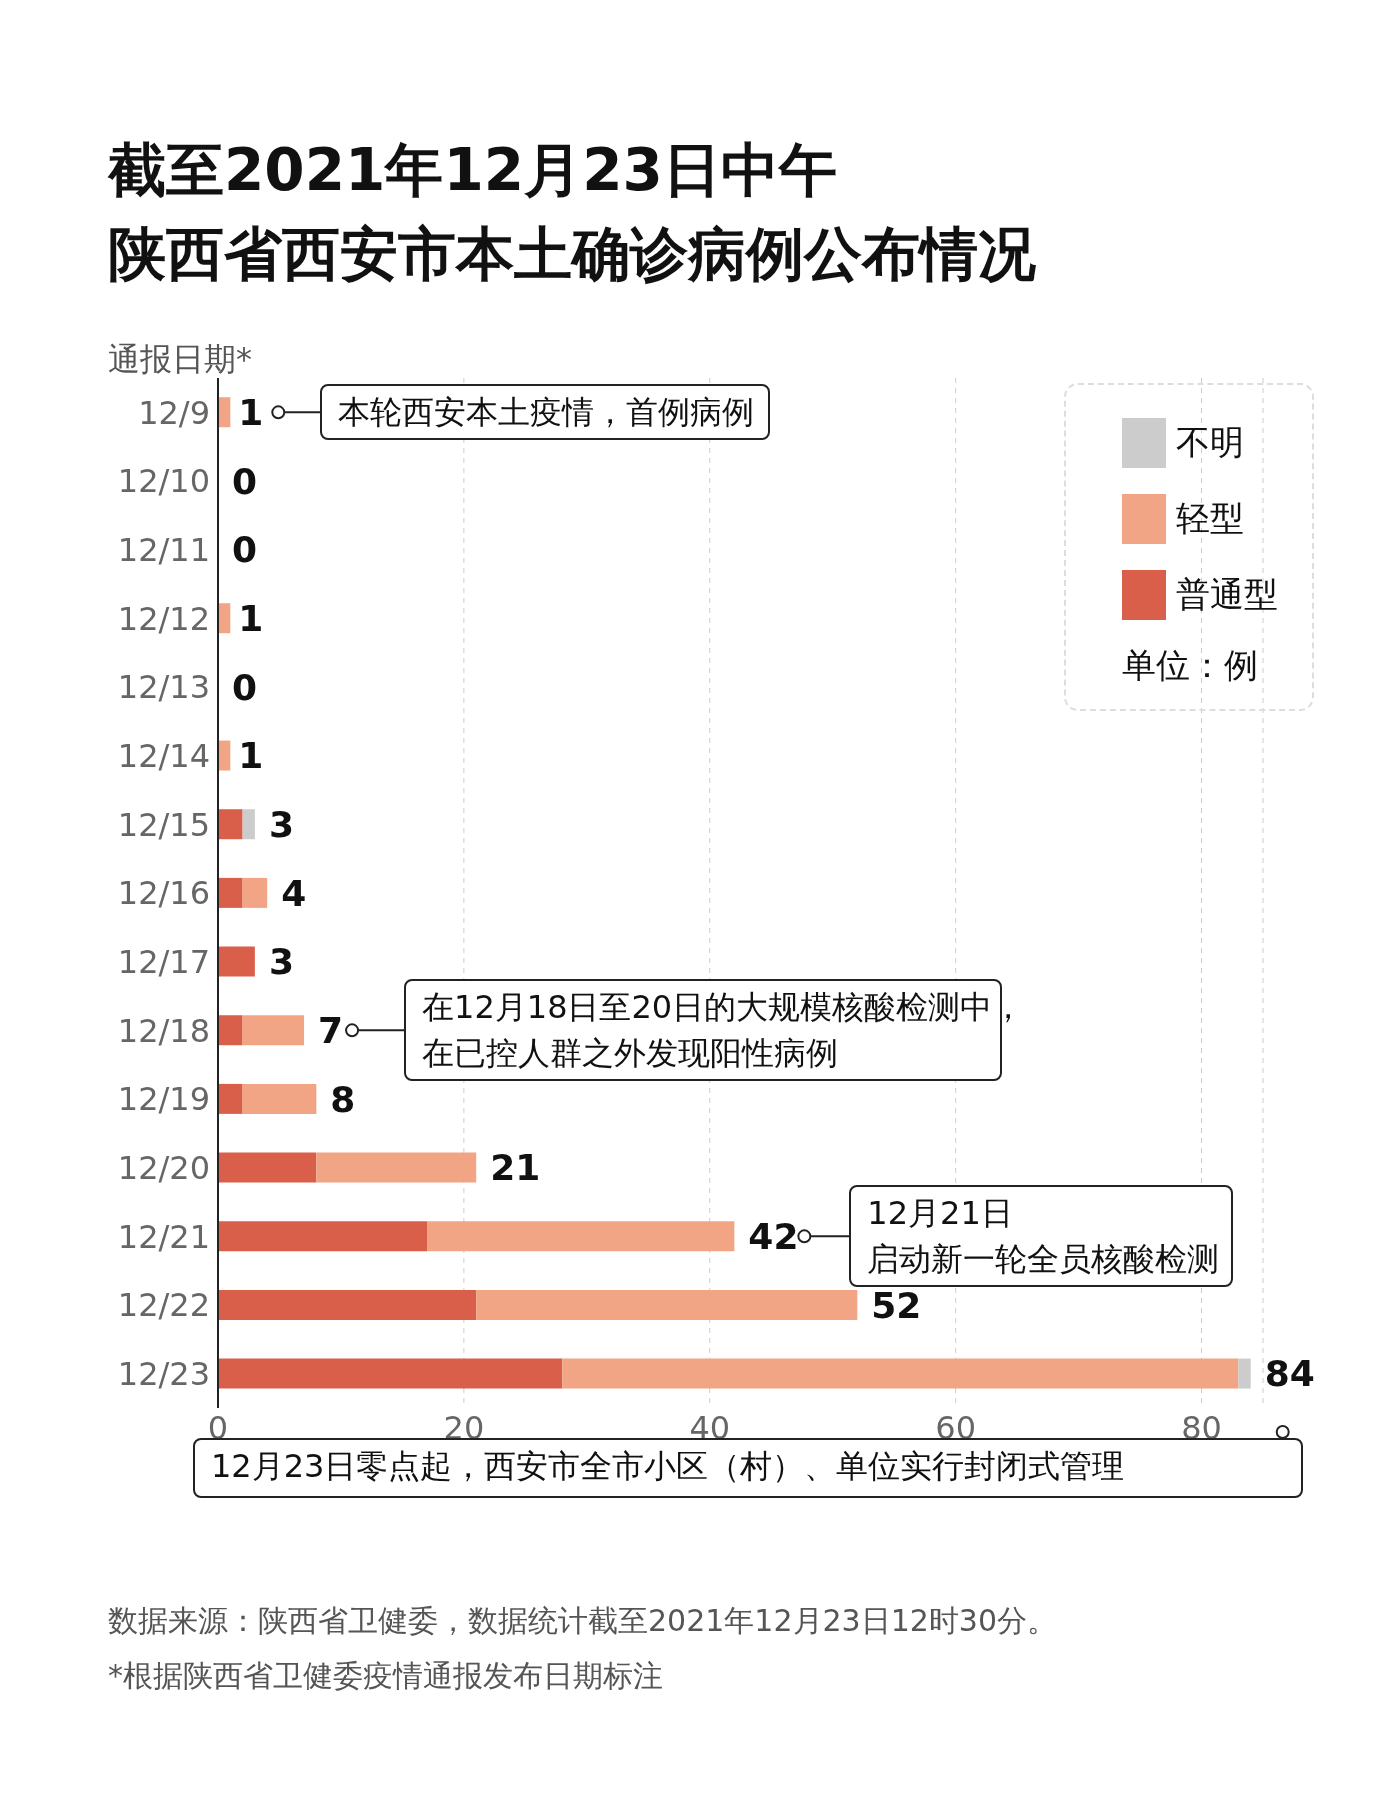 Image resolution: width=1397 pixels, height=1818 pixels. Describe the element at coordinates (1289, 1374) in the screenshot. I see `total-label: 84` at that location.